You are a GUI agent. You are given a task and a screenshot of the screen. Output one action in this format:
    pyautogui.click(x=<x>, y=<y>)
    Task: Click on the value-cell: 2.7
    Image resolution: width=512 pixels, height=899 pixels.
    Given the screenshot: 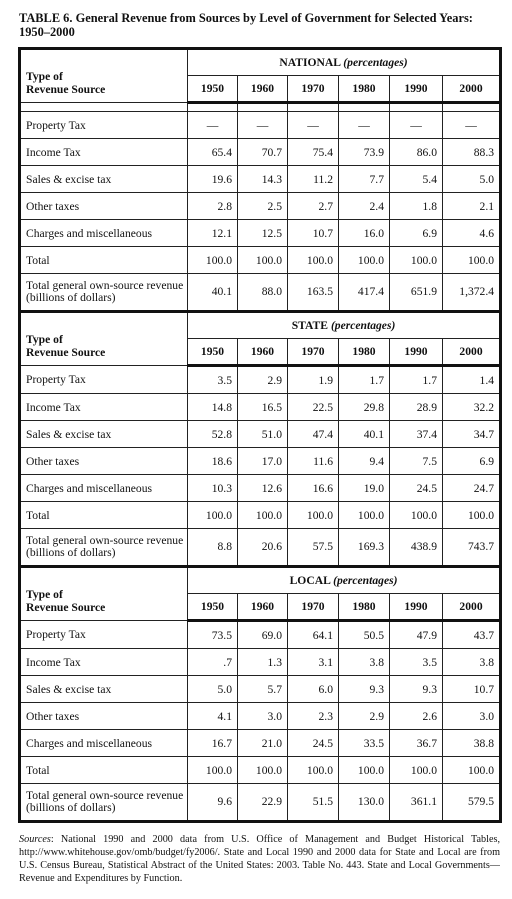 What is the action you would take?
    pyautogui.click(x=313, y=206)
    